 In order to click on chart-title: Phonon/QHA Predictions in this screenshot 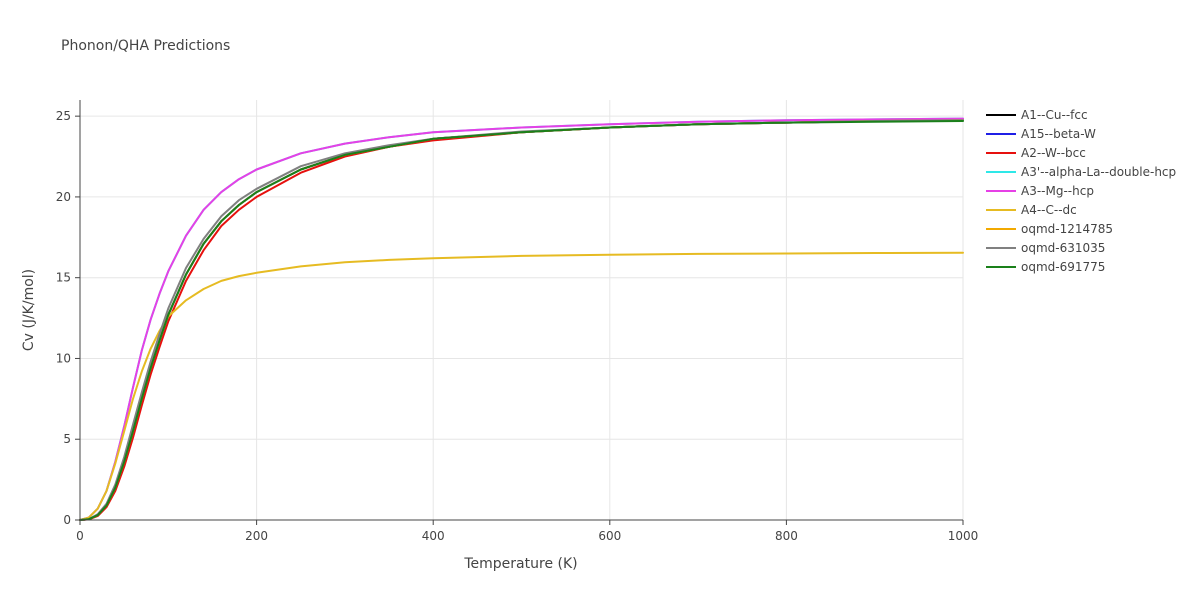, I will do `click(145, 46)`.